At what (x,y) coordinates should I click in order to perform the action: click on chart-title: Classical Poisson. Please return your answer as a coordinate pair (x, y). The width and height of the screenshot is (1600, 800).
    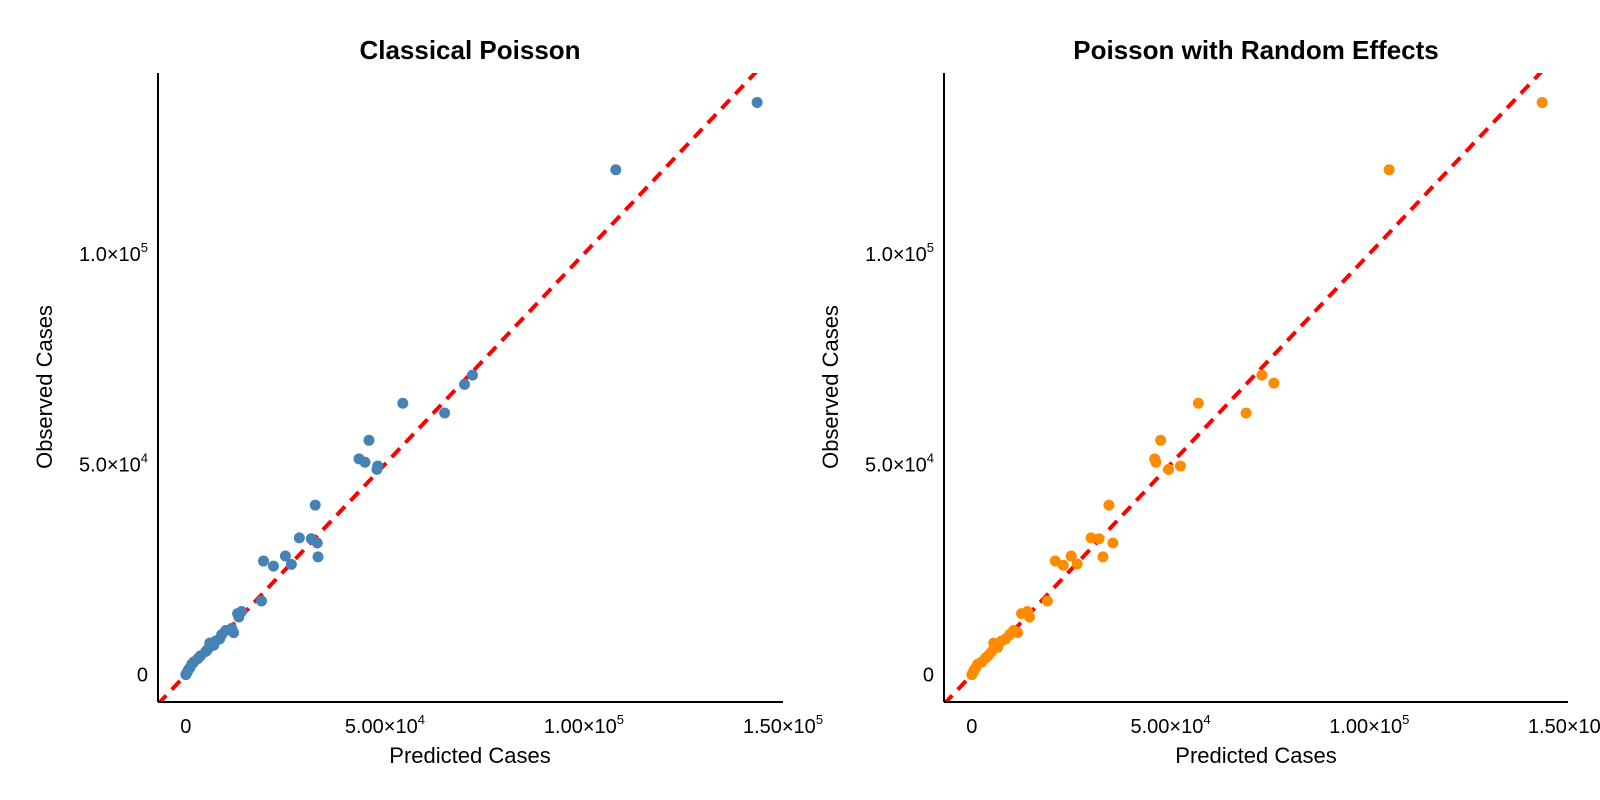
    Looking at the image, I should click on (469, 50).